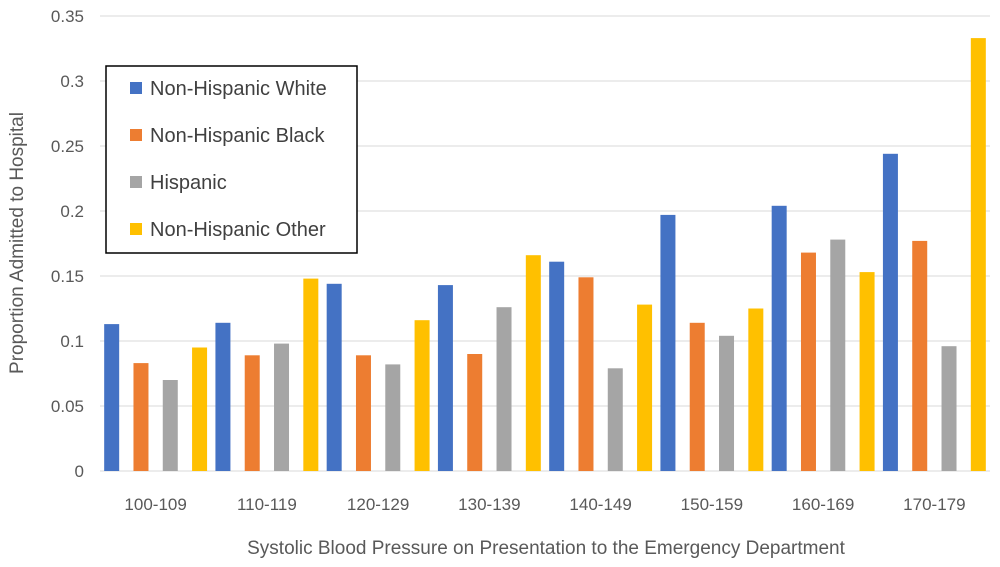  What do you see at coordinates (188, 183) in the screenshot?
I see `legend-label: Hispanic` at bounding box center [188, 183].